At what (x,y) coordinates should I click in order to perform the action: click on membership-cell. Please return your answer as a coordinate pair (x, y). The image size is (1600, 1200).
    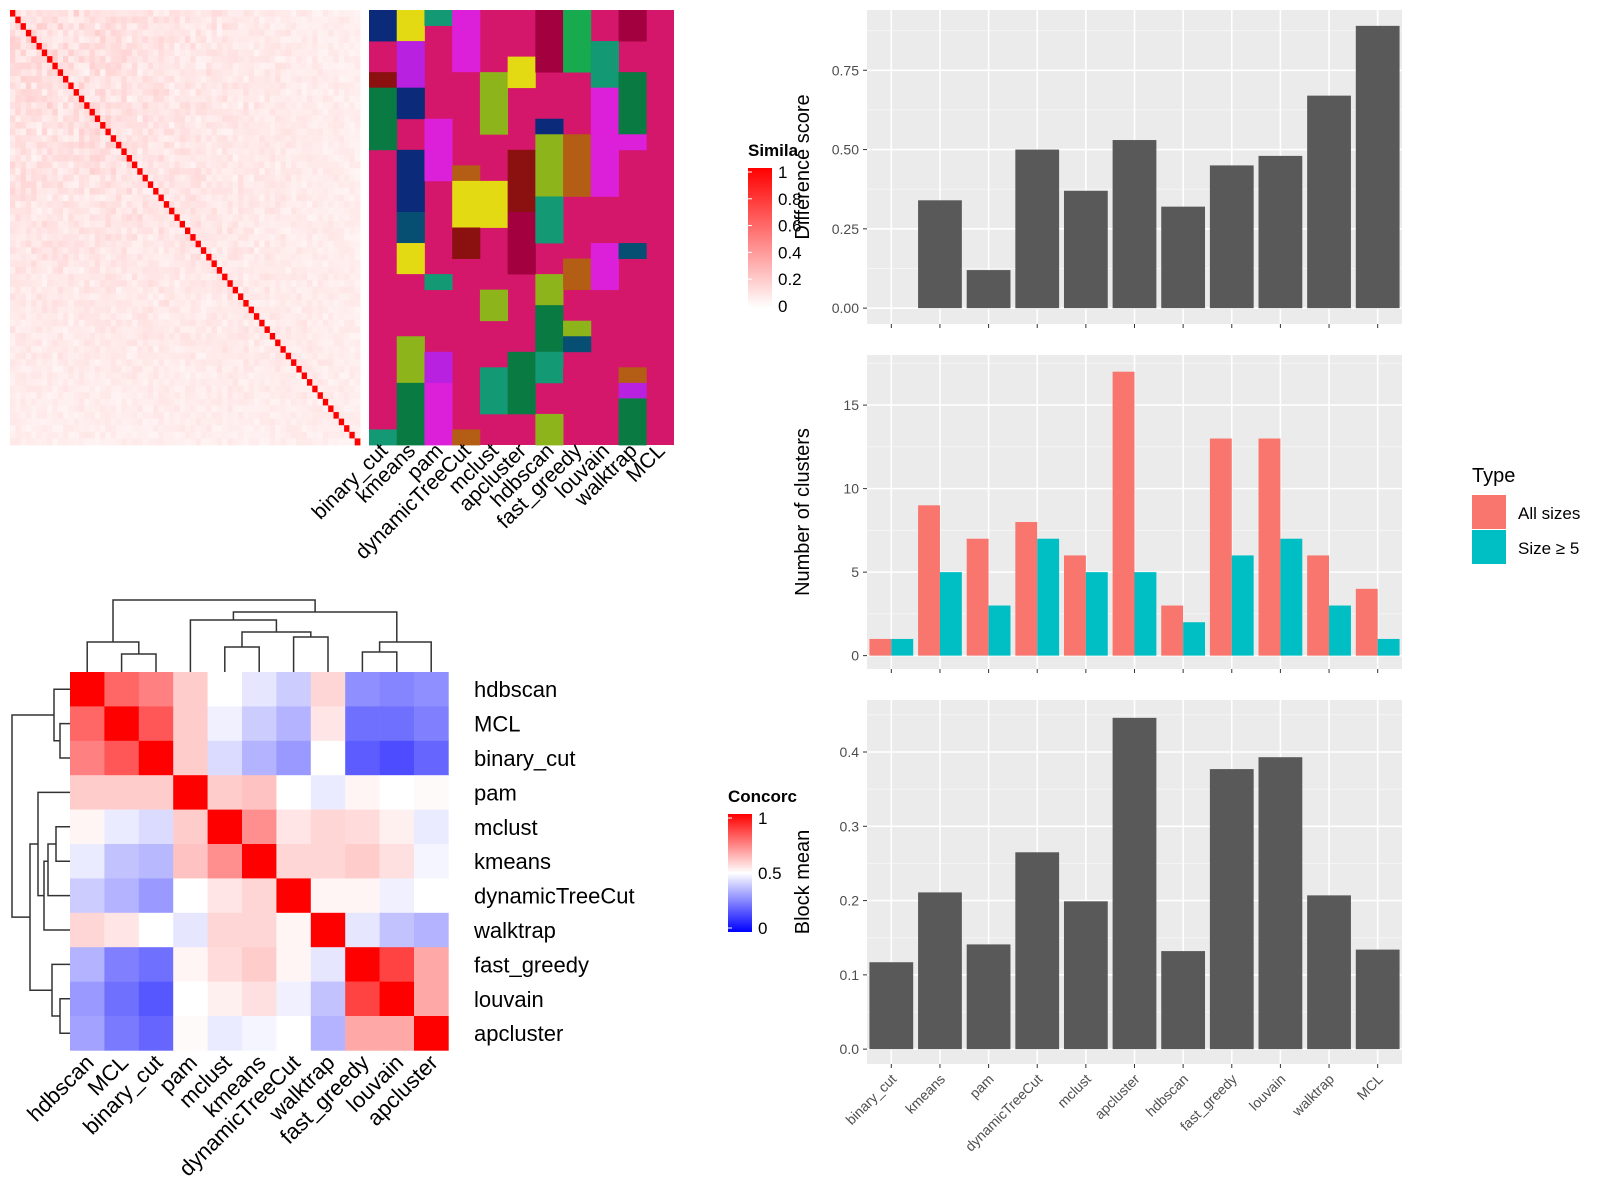
    Looking at the image, I should click on (466, 173).